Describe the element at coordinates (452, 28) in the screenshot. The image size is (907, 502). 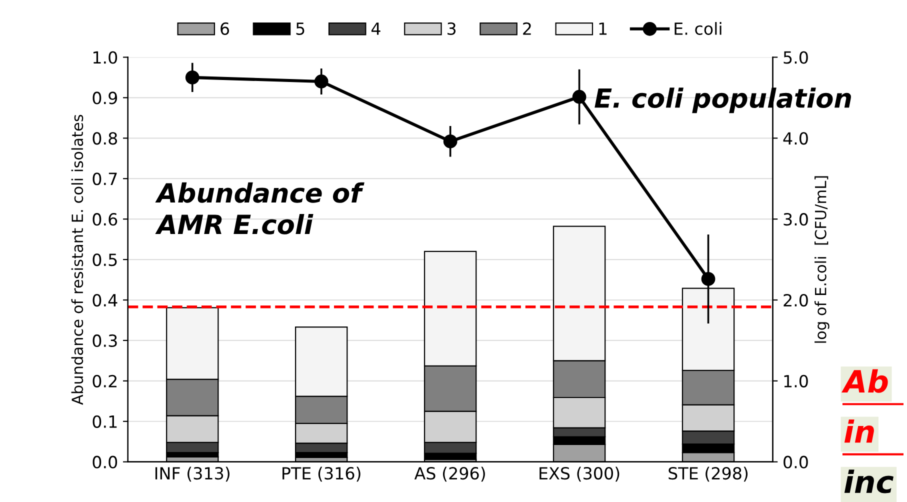
I see `legend-label: 3` at that location.